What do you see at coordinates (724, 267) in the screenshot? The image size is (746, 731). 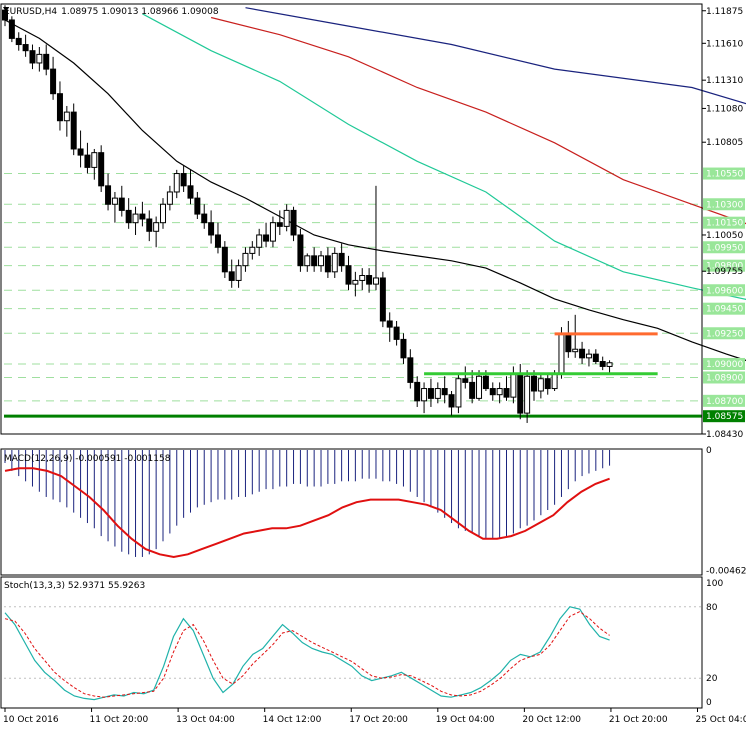 I see `level-label: 1.09800` at bounding box center [724, 267].